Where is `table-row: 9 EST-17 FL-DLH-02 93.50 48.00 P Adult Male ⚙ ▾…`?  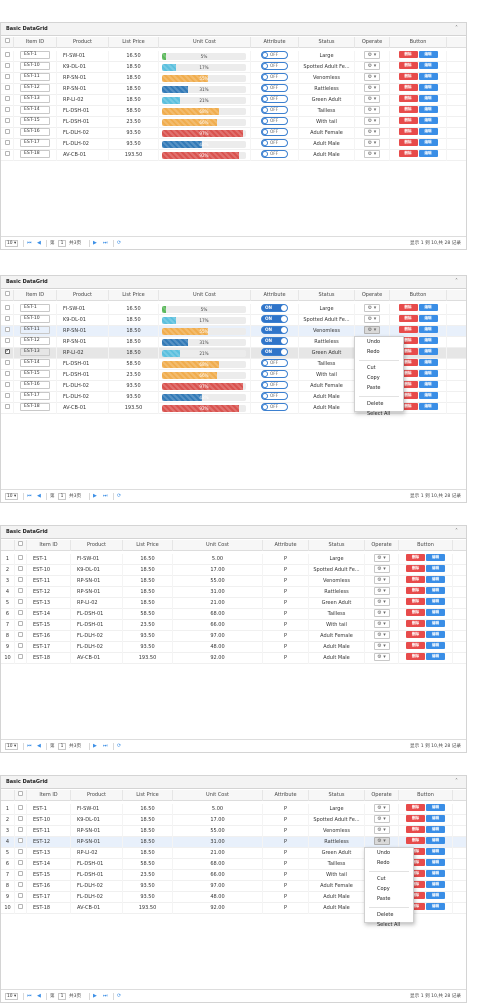 table-row: 9 EST-17 FL-DLH-02 93.50 48.00 P Adult Male ⚙ ▾… is located at coordinates (233, 647).